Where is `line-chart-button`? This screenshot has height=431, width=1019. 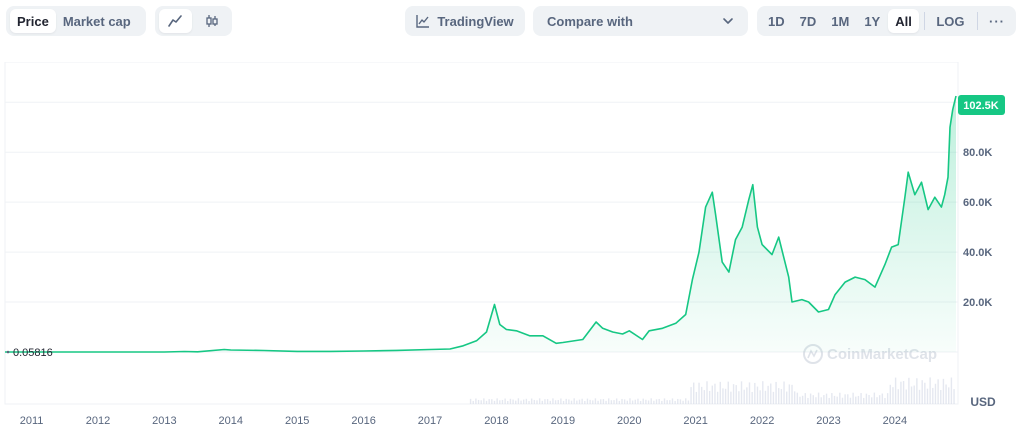
line-chart-button is located at coordinates (175, 21).